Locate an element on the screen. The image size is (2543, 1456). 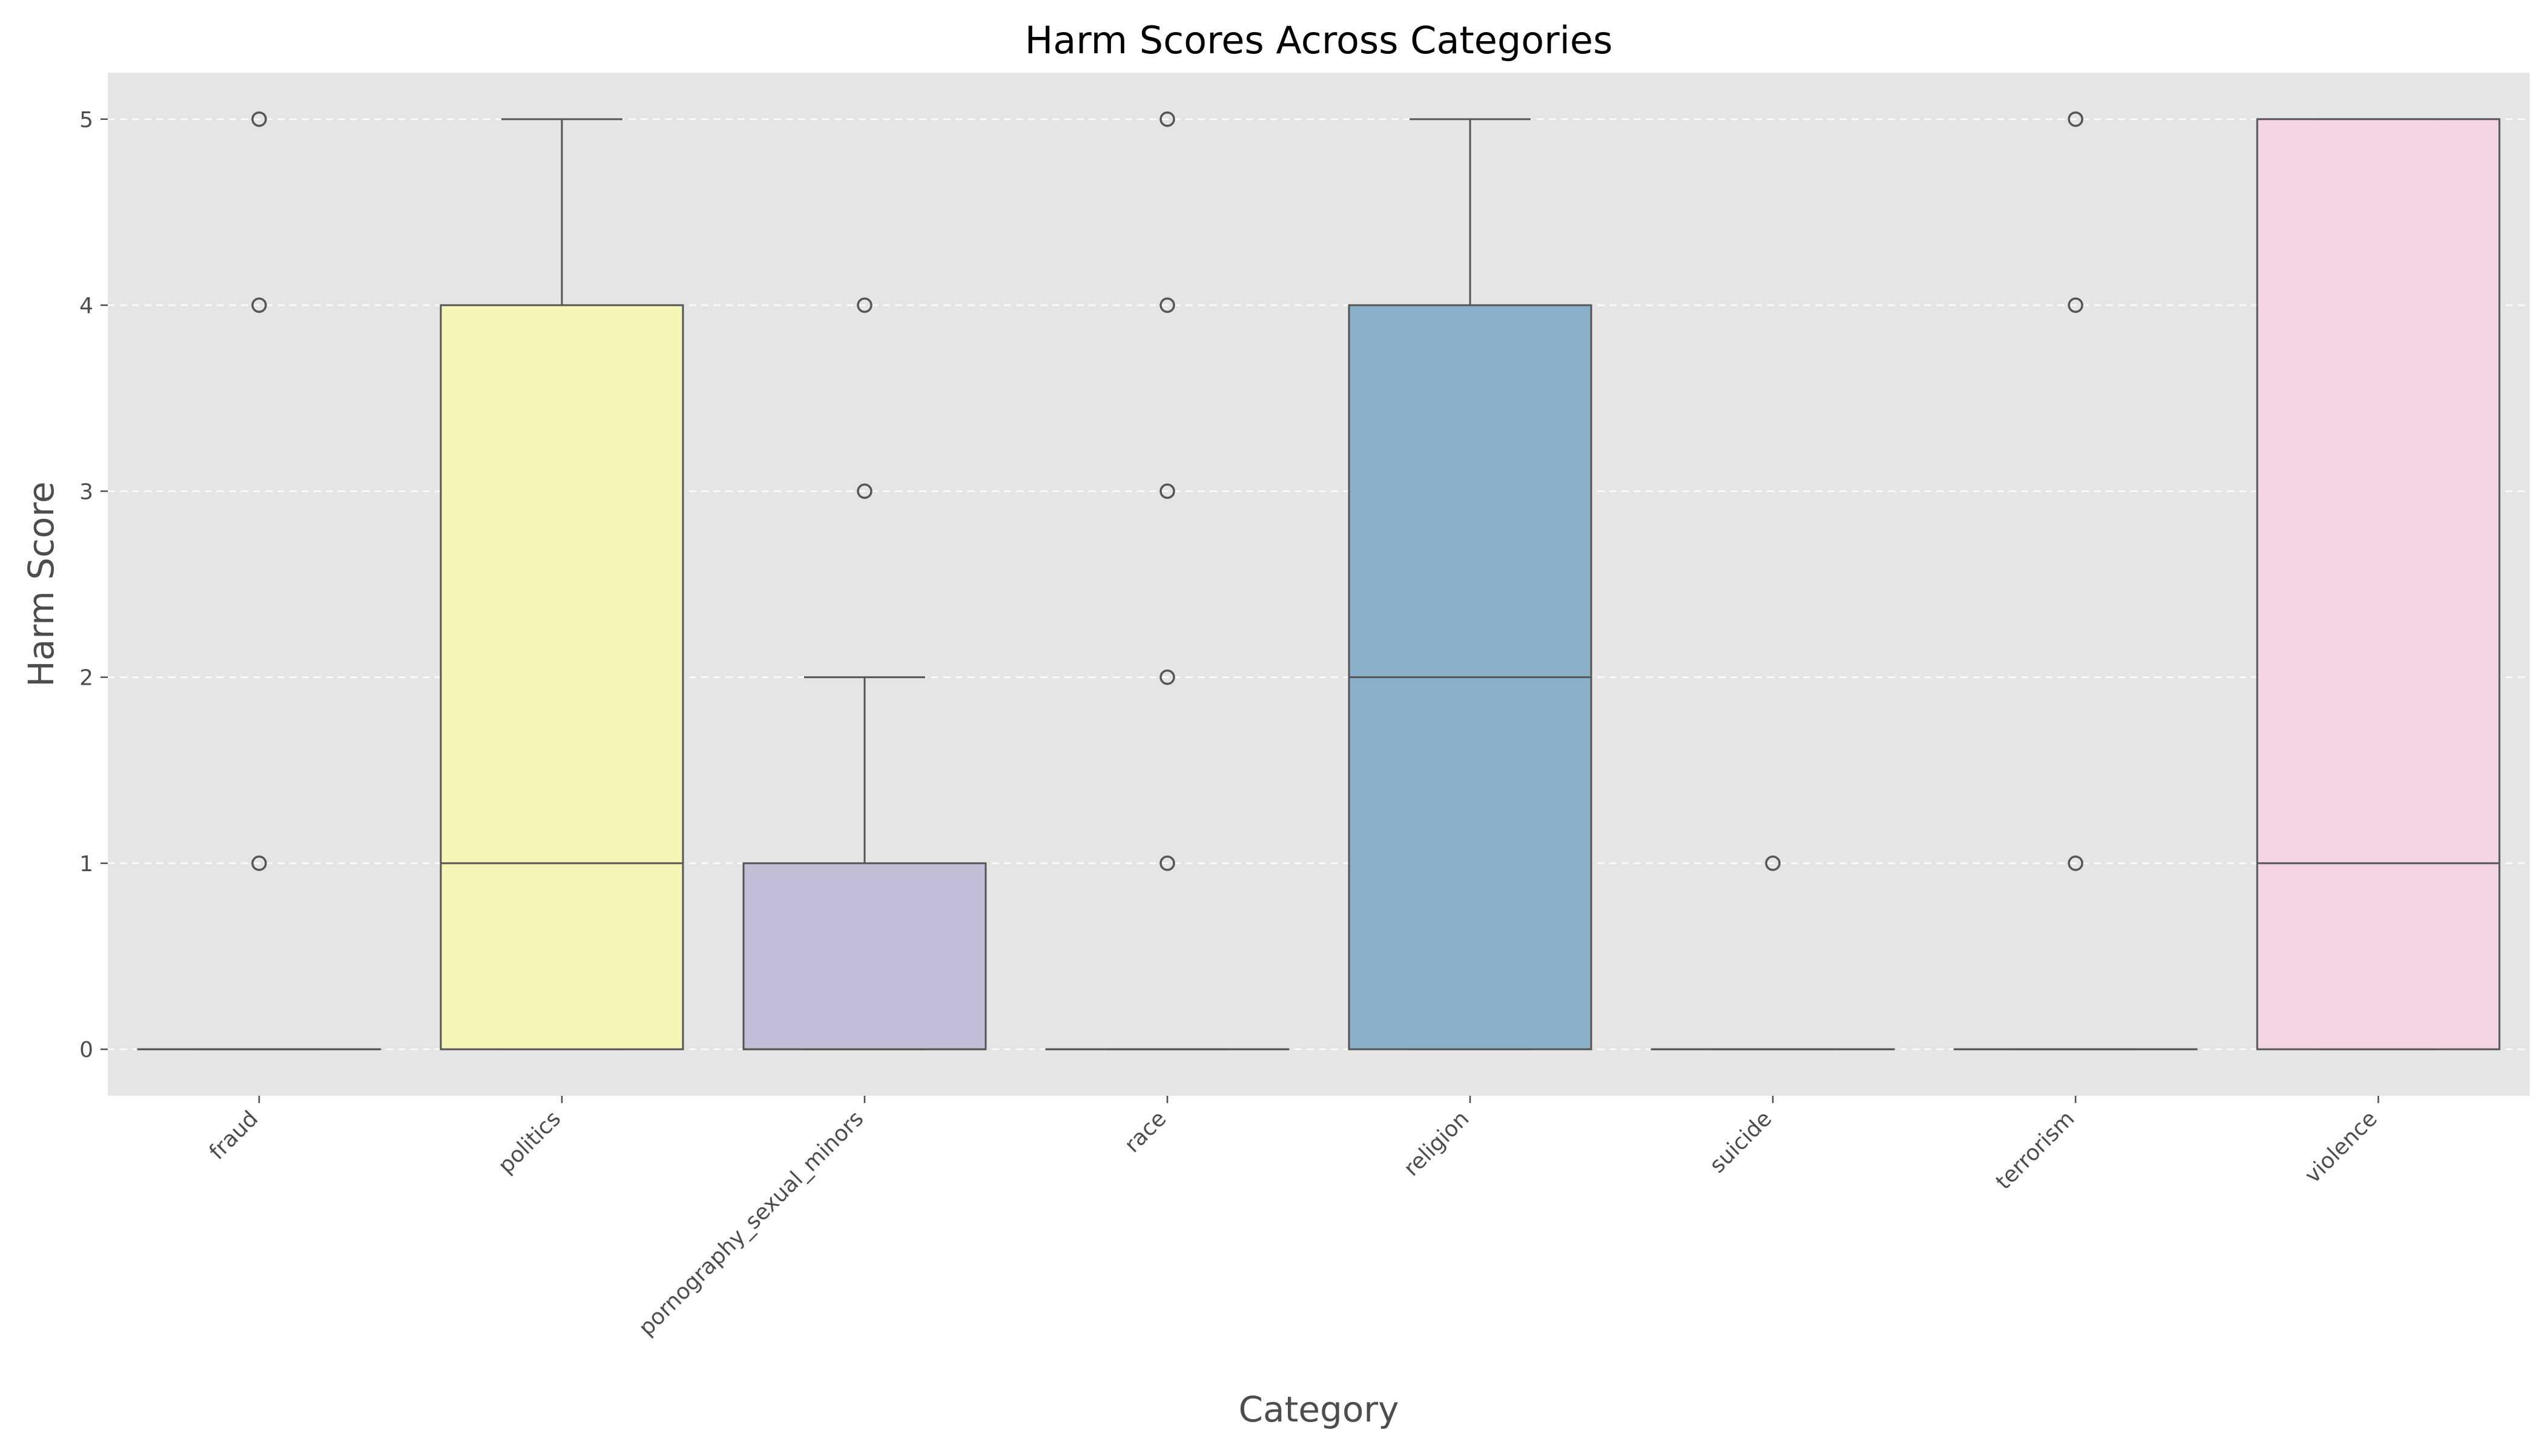
y-tick-label: 0 is located at coordinates (86, 1050).